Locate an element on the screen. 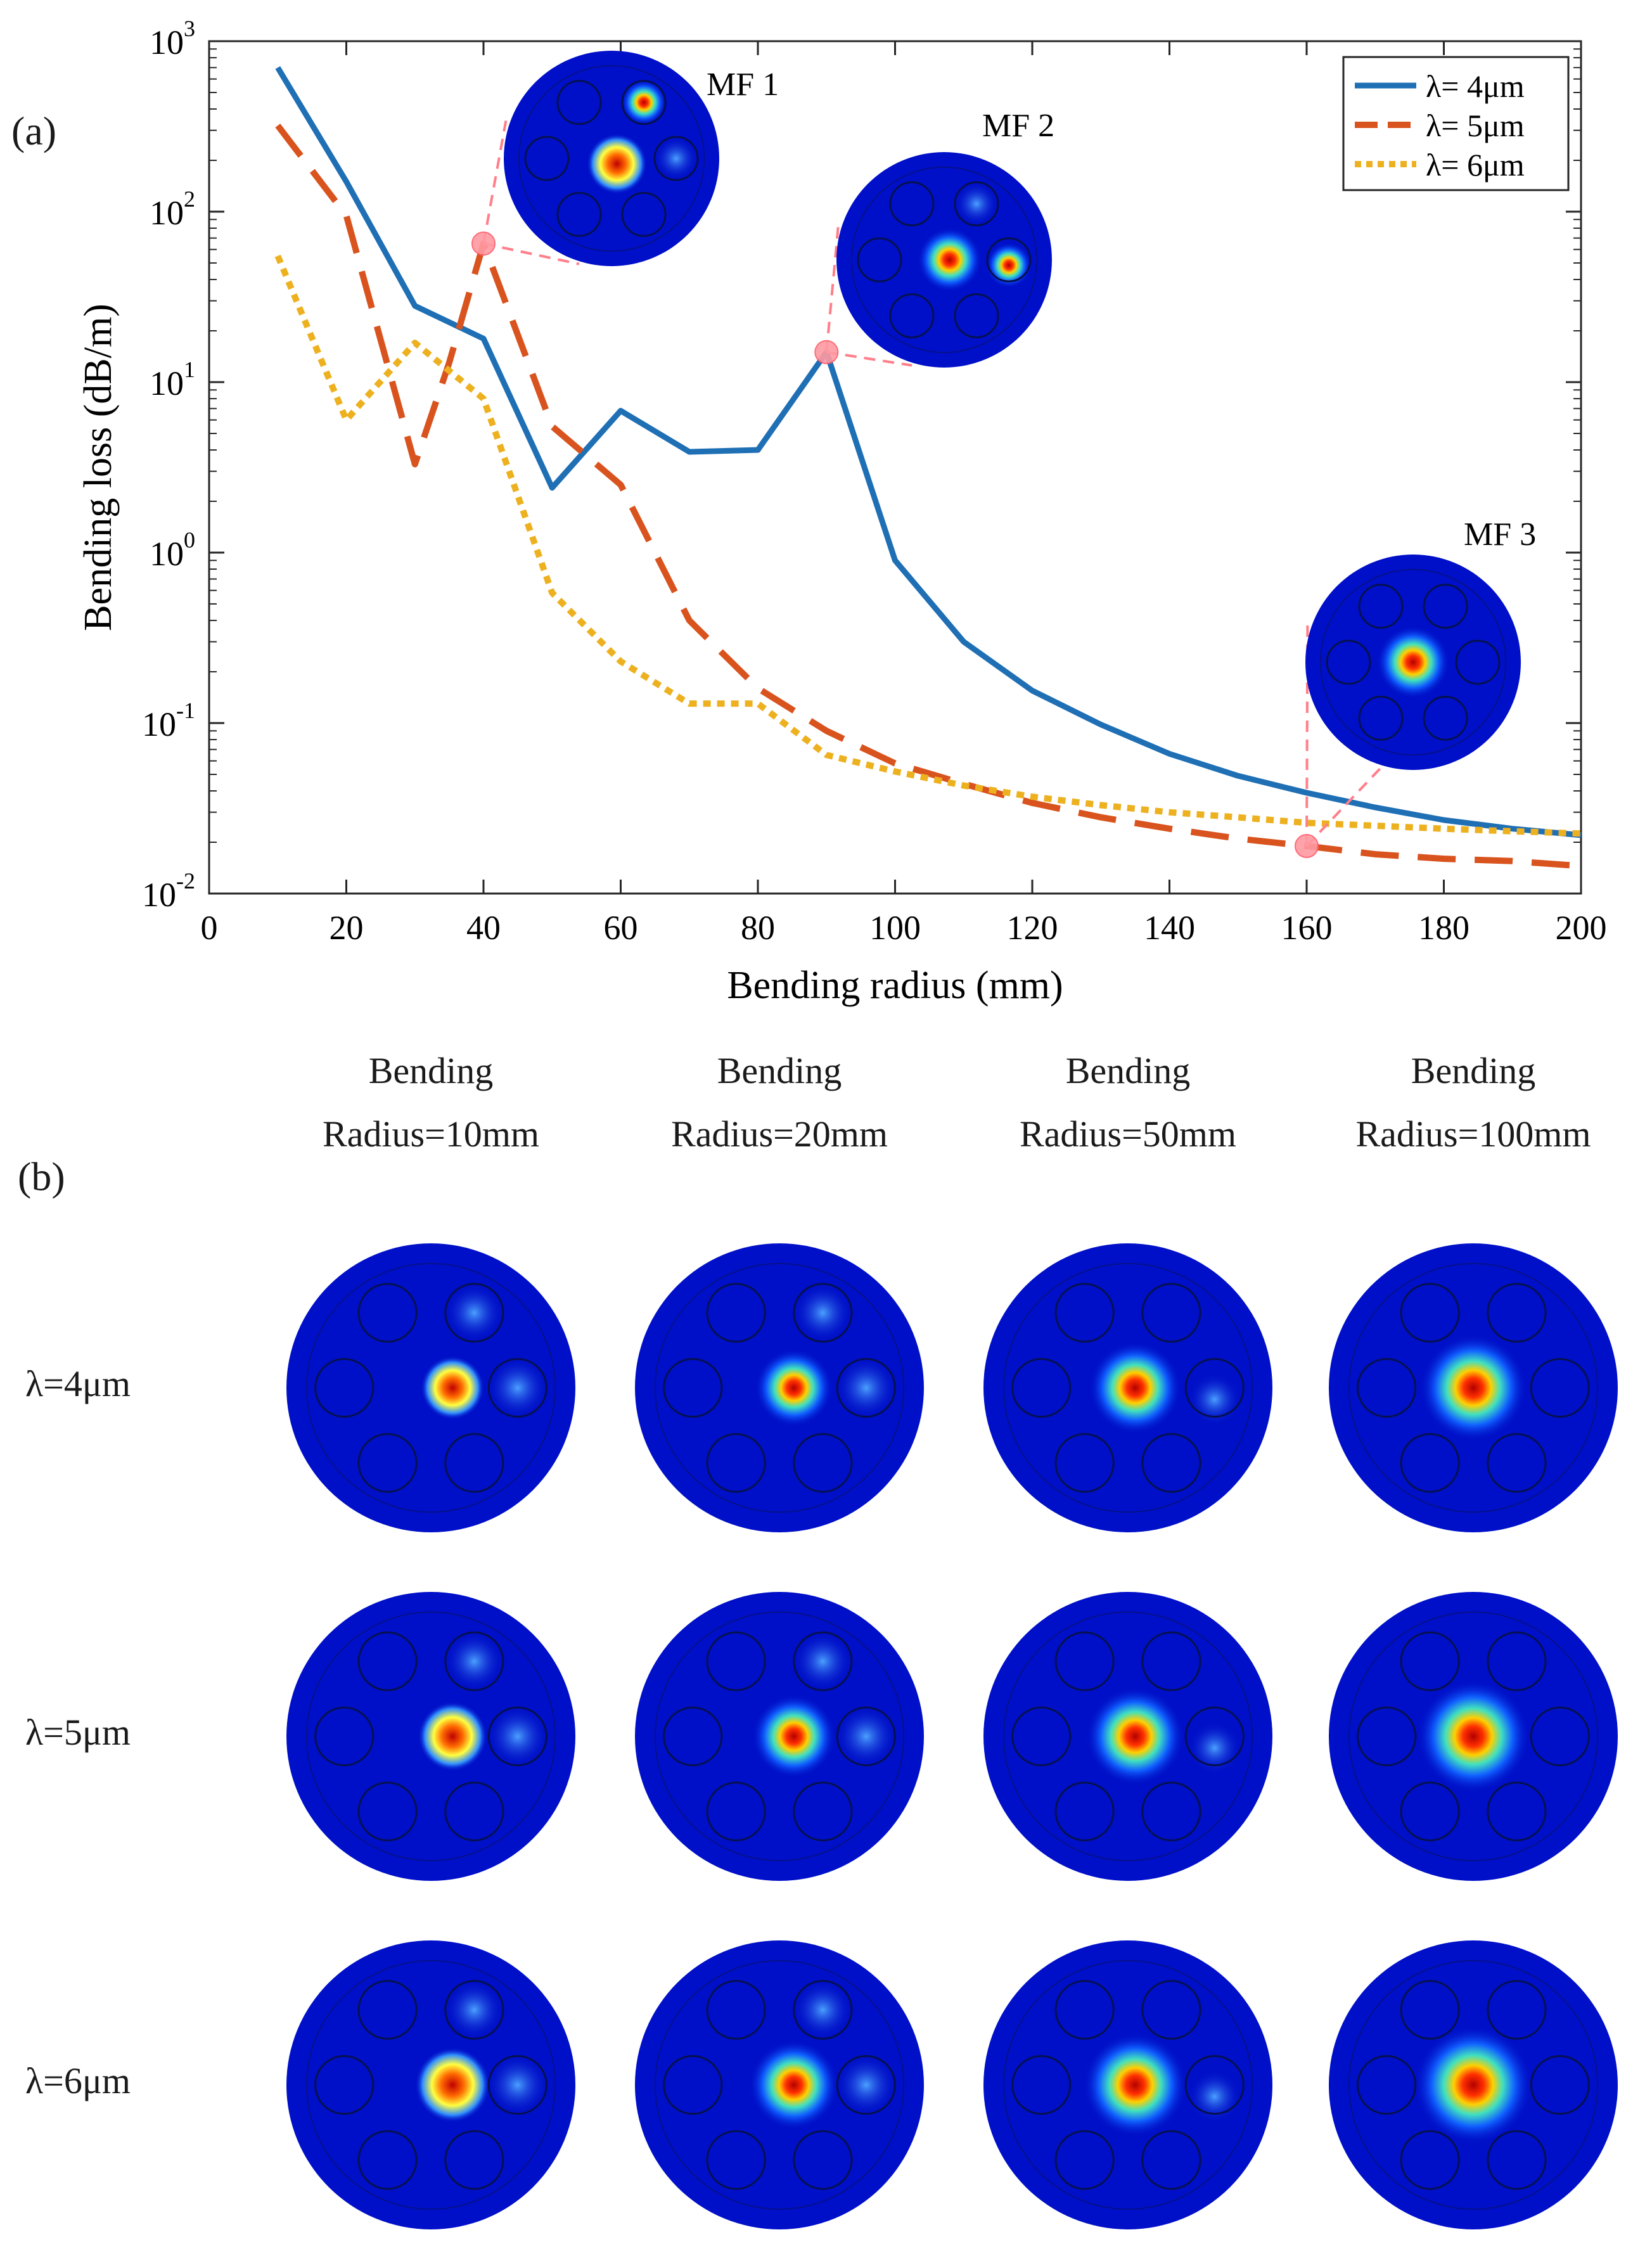  x-tick-label: 20 is located at coordinates (347, 928).